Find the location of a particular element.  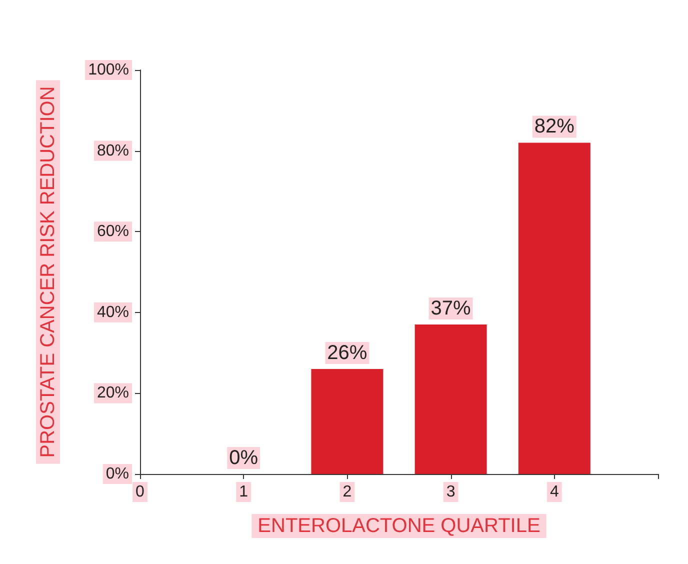

y-axis-title: PROSTATE CANCER RISK REDUCTION is located at coordinates (48, 272).